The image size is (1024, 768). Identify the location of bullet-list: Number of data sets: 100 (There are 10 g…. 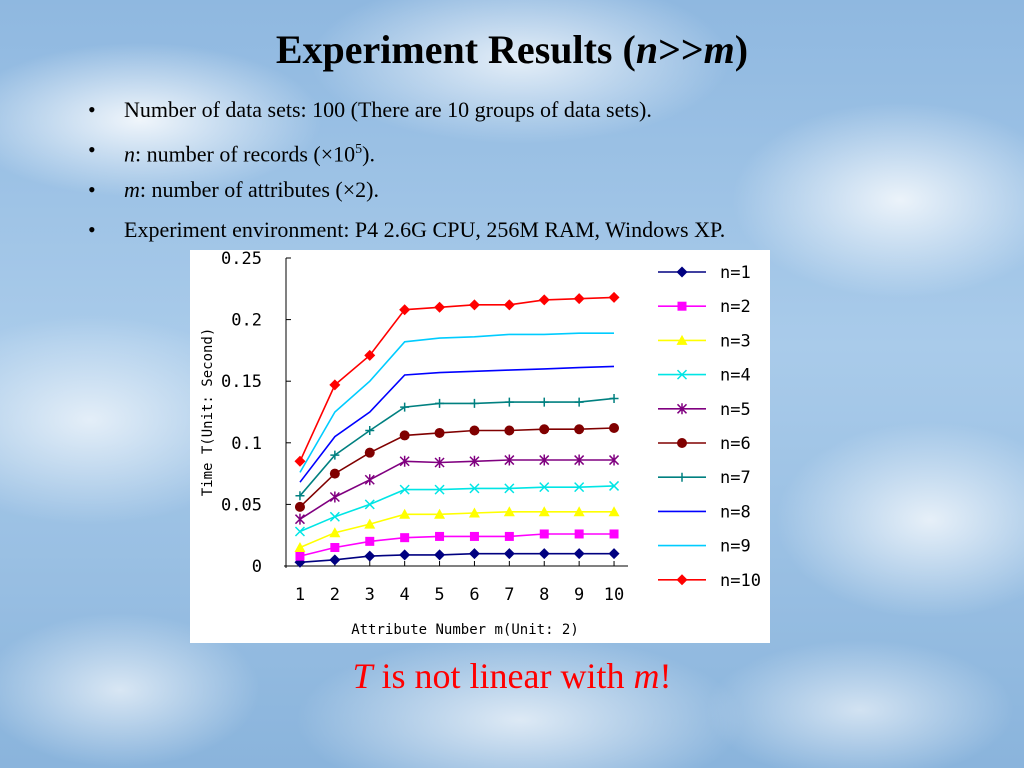
(405, 172).